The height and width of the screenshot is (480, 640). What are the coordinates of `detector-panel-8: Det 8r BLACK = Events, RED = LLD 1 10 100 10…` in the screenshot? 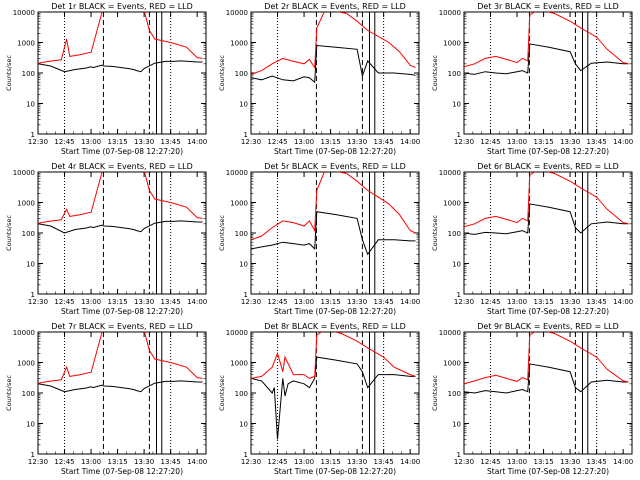 It's located at (319, 399).